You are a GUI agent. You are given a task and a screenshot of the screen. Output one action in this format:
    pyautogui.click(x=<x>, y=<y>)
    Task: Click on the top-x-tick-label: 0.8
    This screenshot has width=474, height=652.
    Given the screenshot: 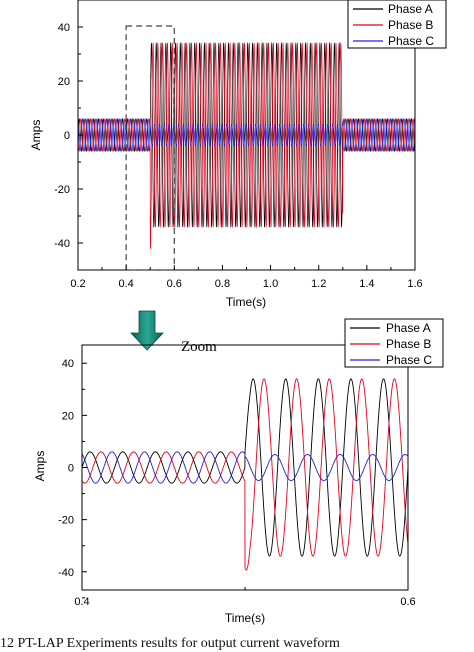 What is the action you would take?
    pyautogui.click(x=222, y=284)
    